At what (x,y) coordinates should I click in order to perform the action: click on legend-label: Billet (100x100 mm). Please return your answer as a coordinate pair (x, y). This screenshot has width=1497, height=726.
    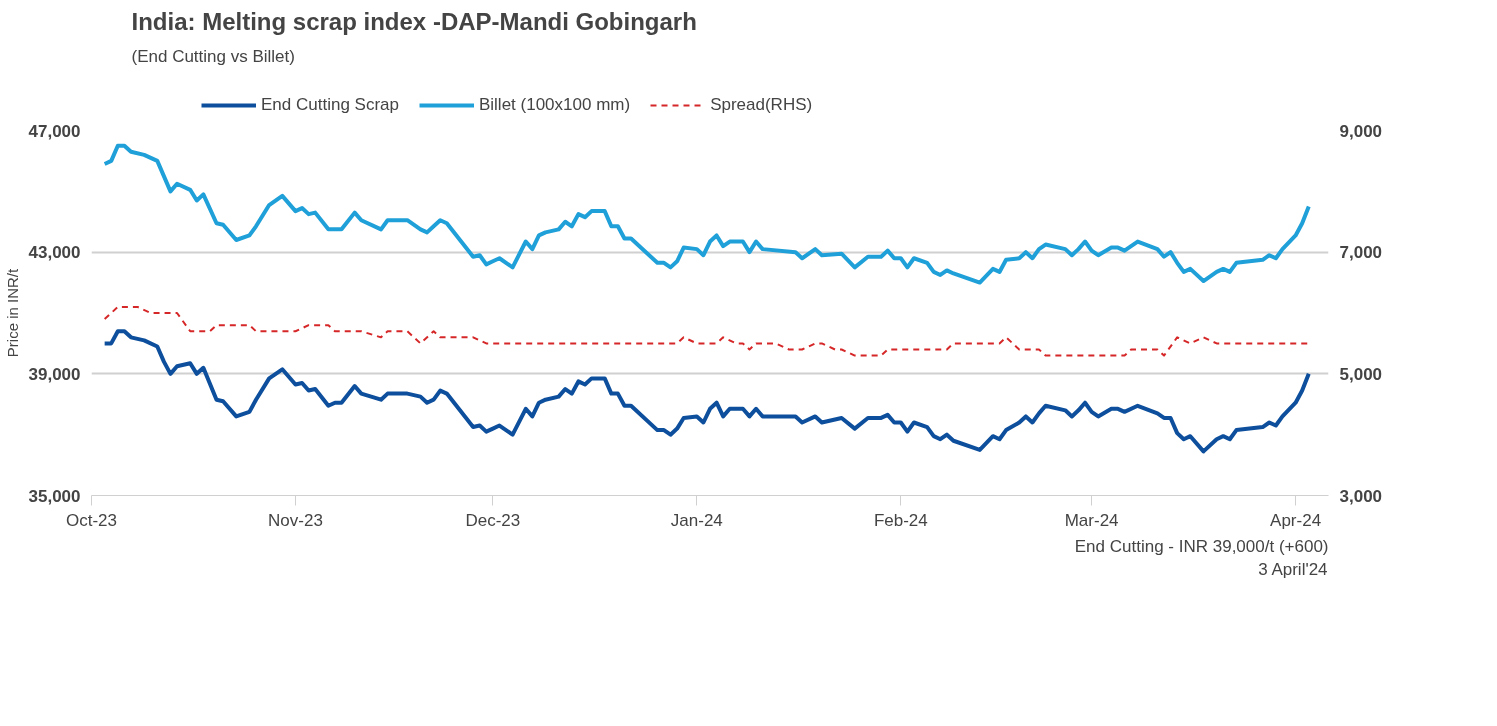
    Looking at the image, I should click on (554, 105).